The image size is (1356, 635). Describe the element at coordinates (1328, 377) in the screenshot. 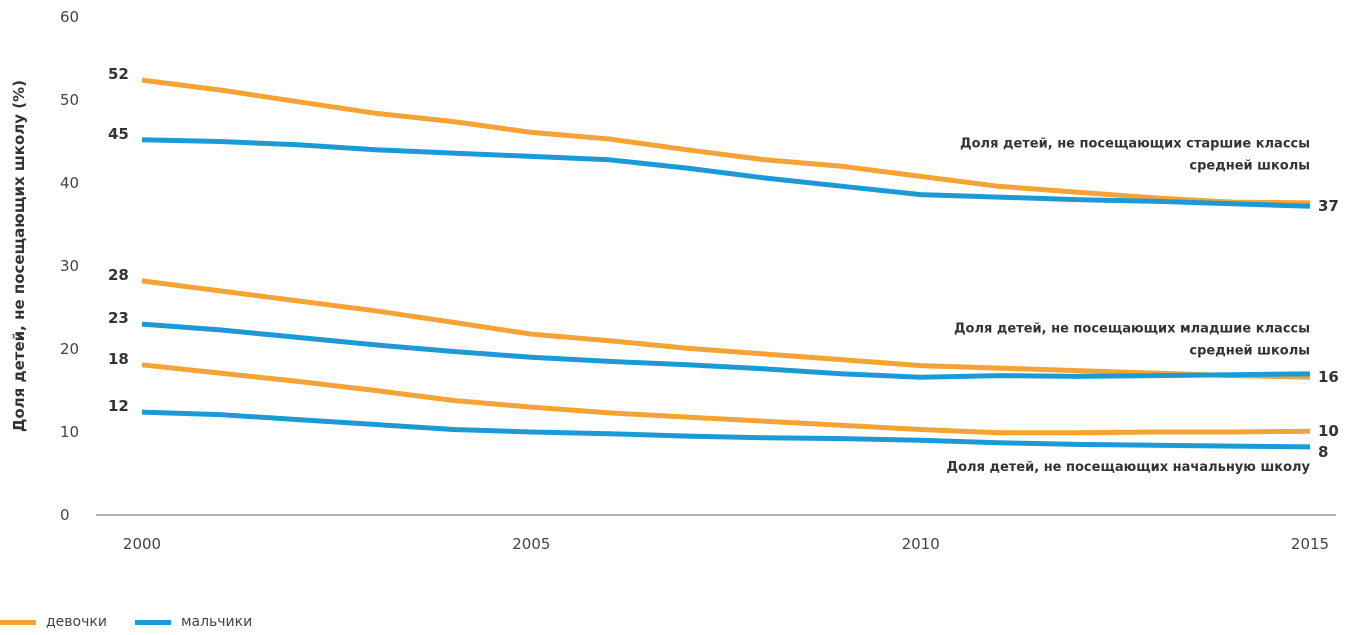

I see `data-label: 16` at that location.